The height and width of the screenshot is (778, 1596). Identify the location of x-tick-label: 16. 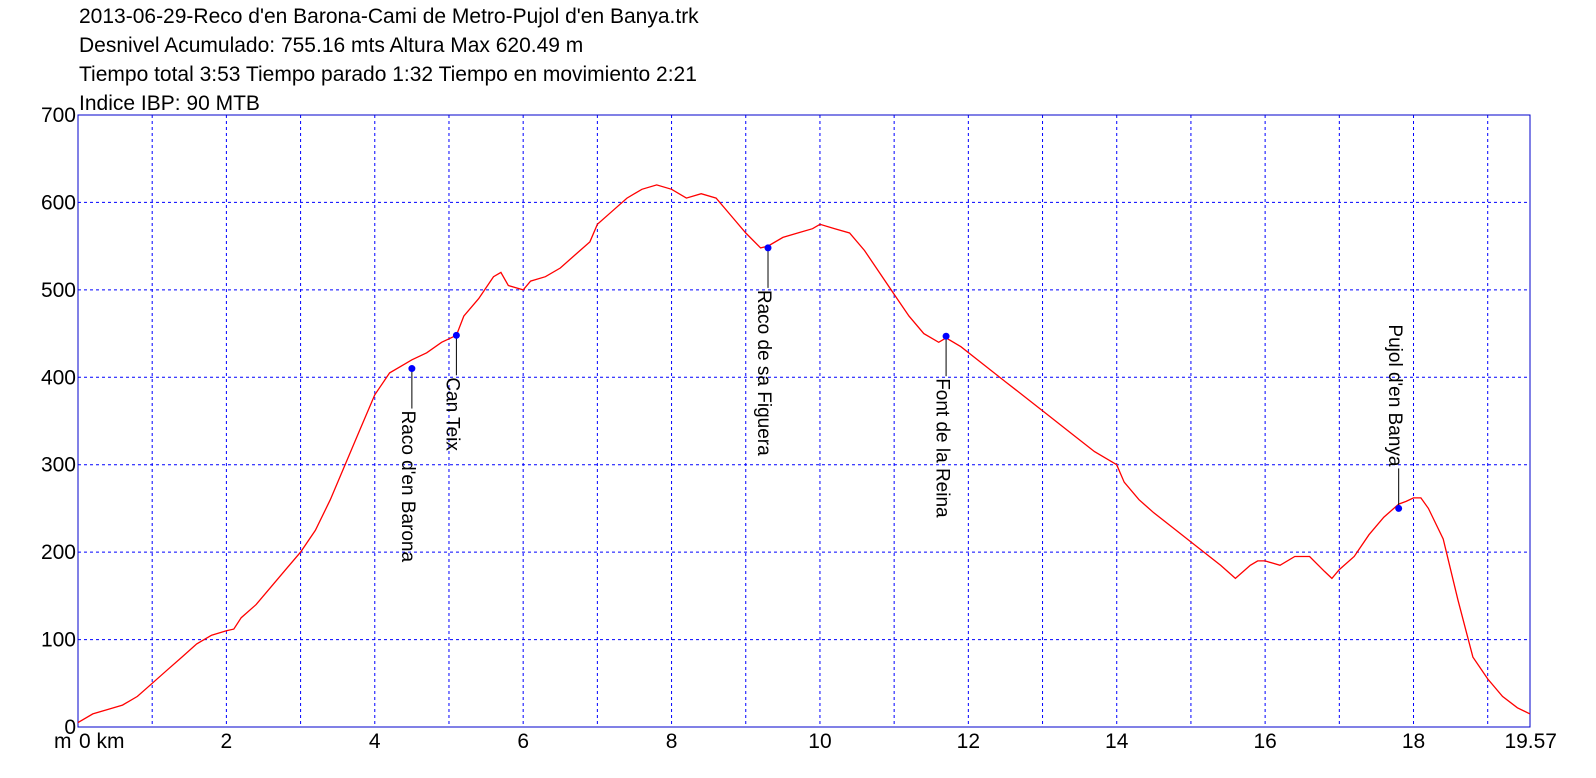
(1264, 741).